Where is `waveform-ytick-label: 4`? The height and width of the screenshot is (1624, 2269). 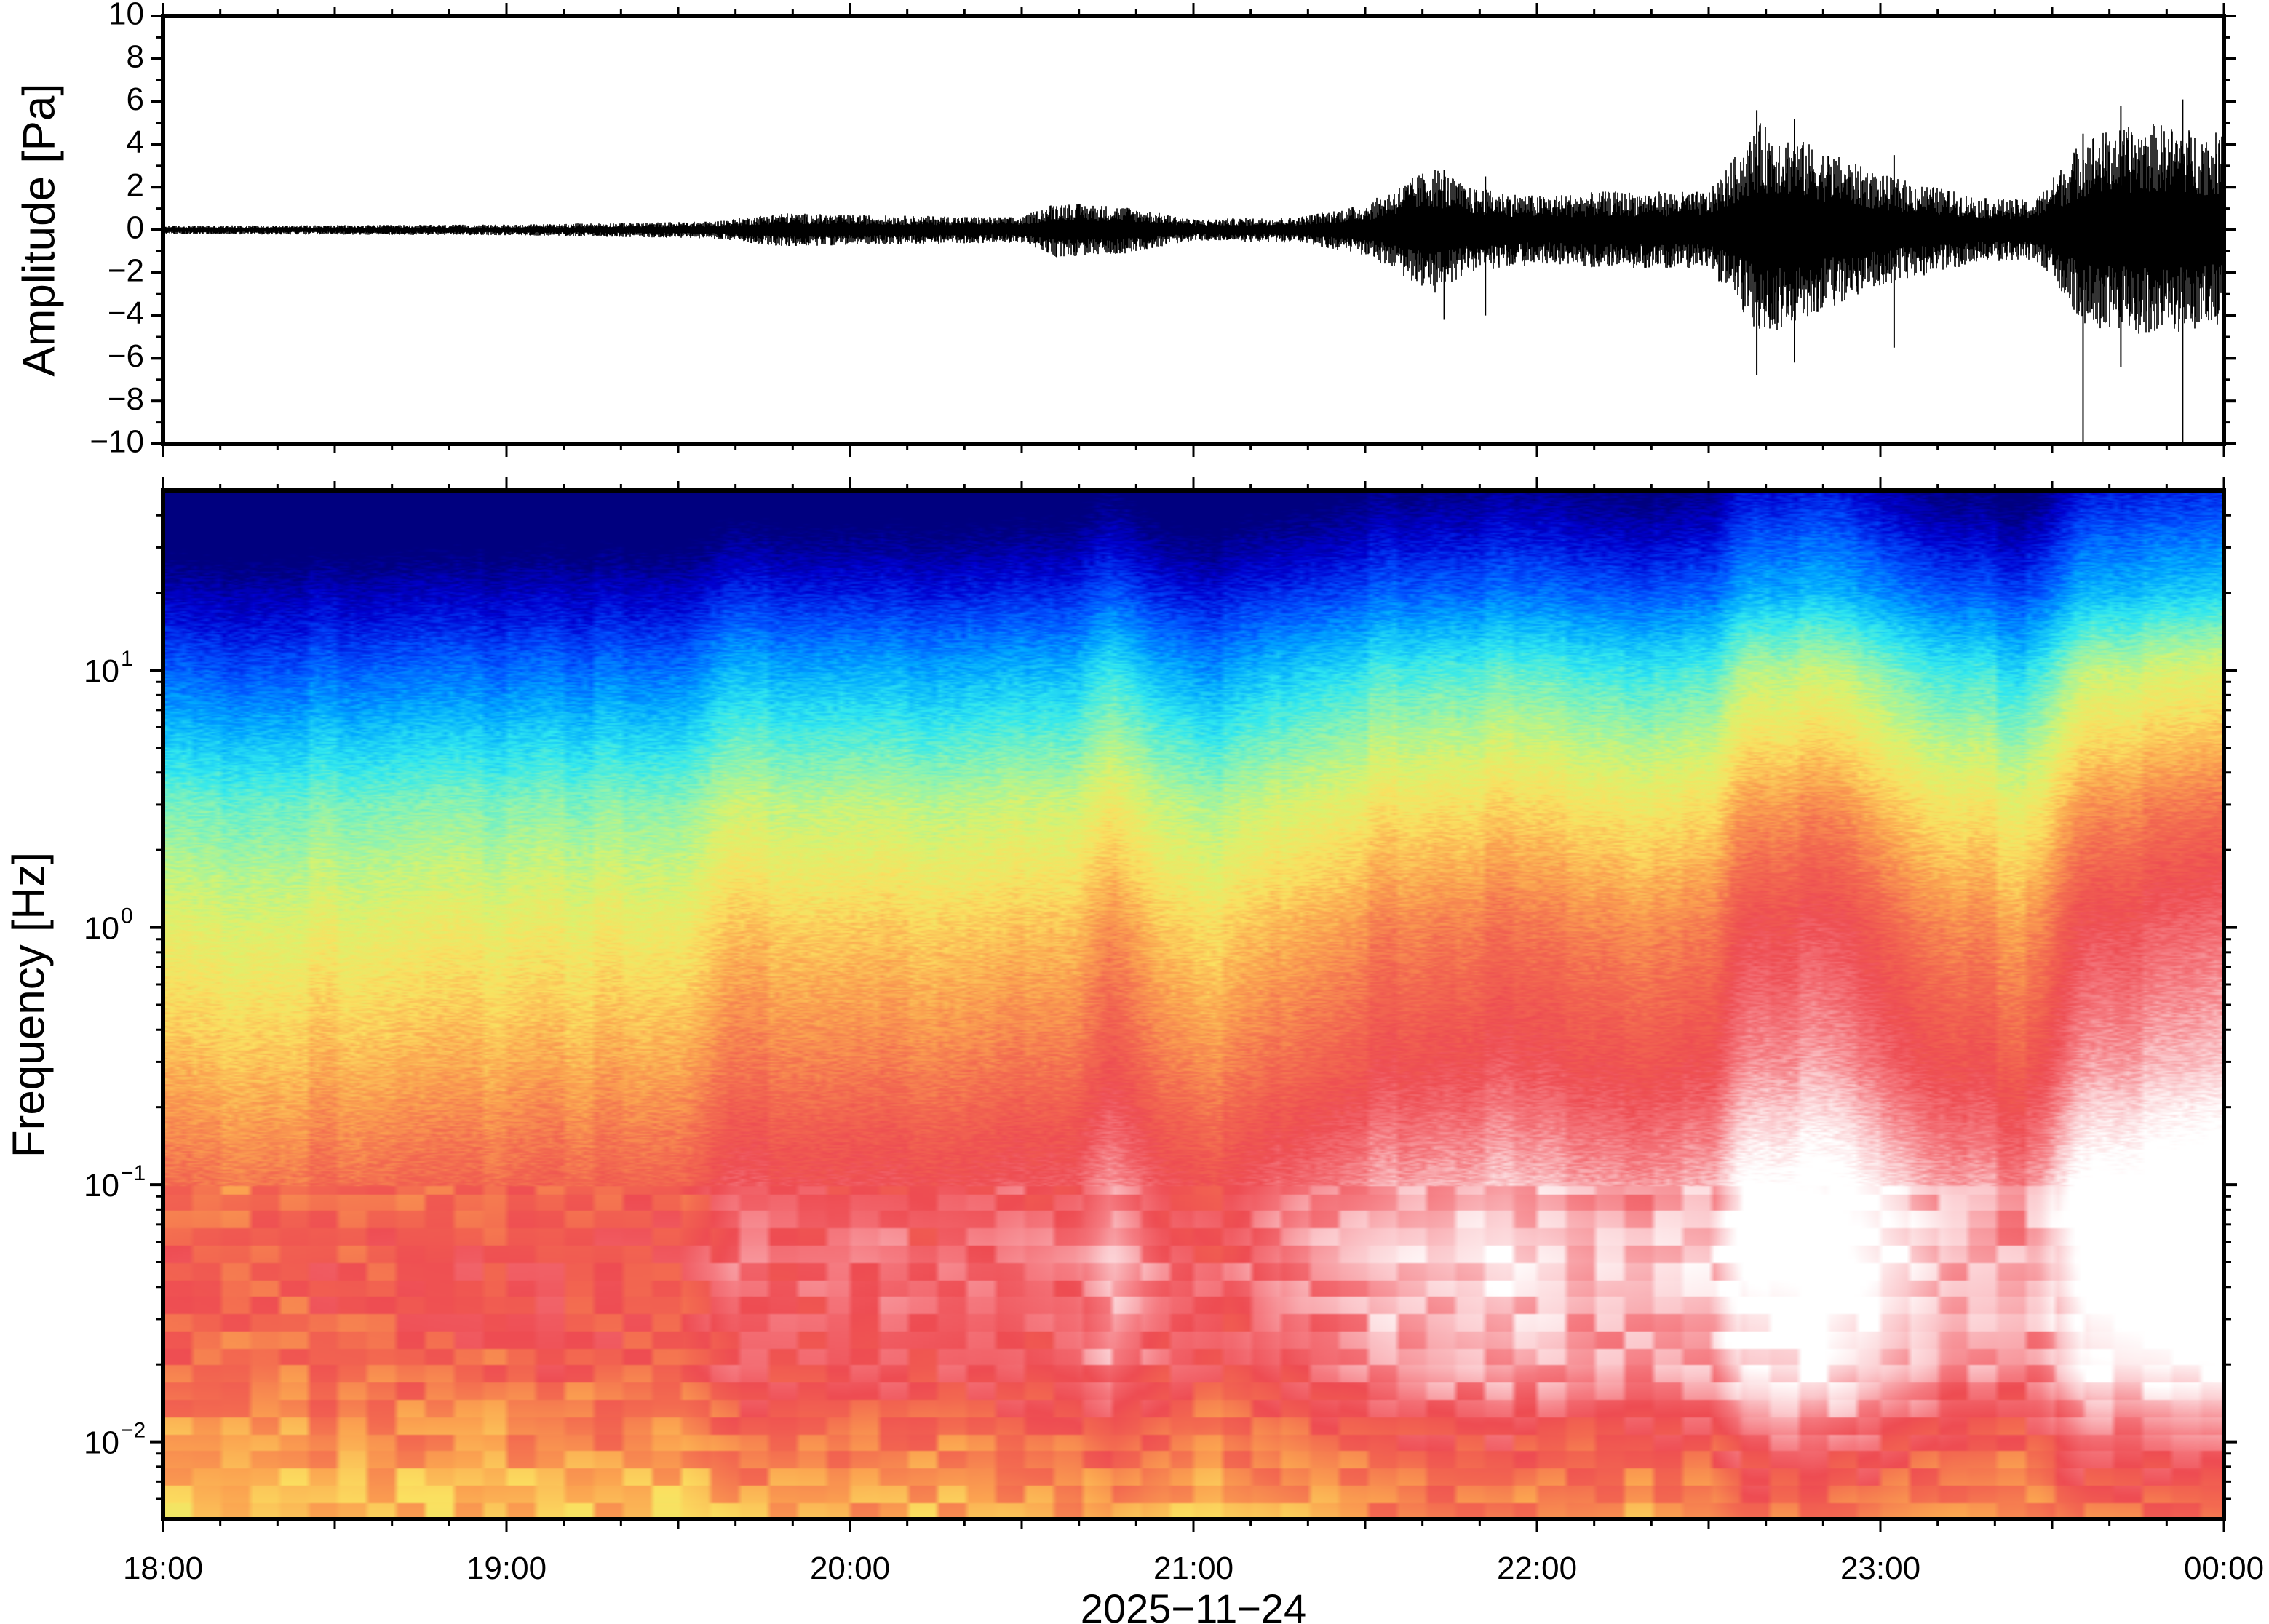
waveform-ytick-label: 4 is located at coordinates (135, 142).